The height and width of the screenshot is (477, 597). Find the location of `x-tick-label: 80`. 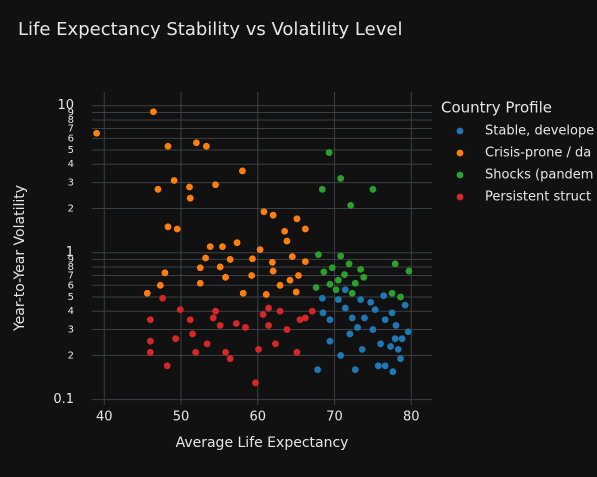

x-tick-label: 80 is located at coordinates (411, 417).